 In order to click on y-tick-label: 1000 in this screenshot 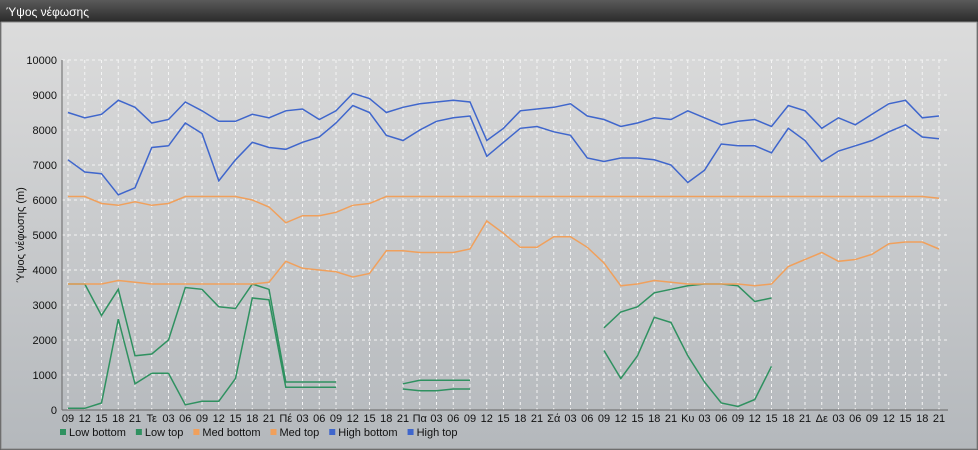, I will do `click(45, 376)`.